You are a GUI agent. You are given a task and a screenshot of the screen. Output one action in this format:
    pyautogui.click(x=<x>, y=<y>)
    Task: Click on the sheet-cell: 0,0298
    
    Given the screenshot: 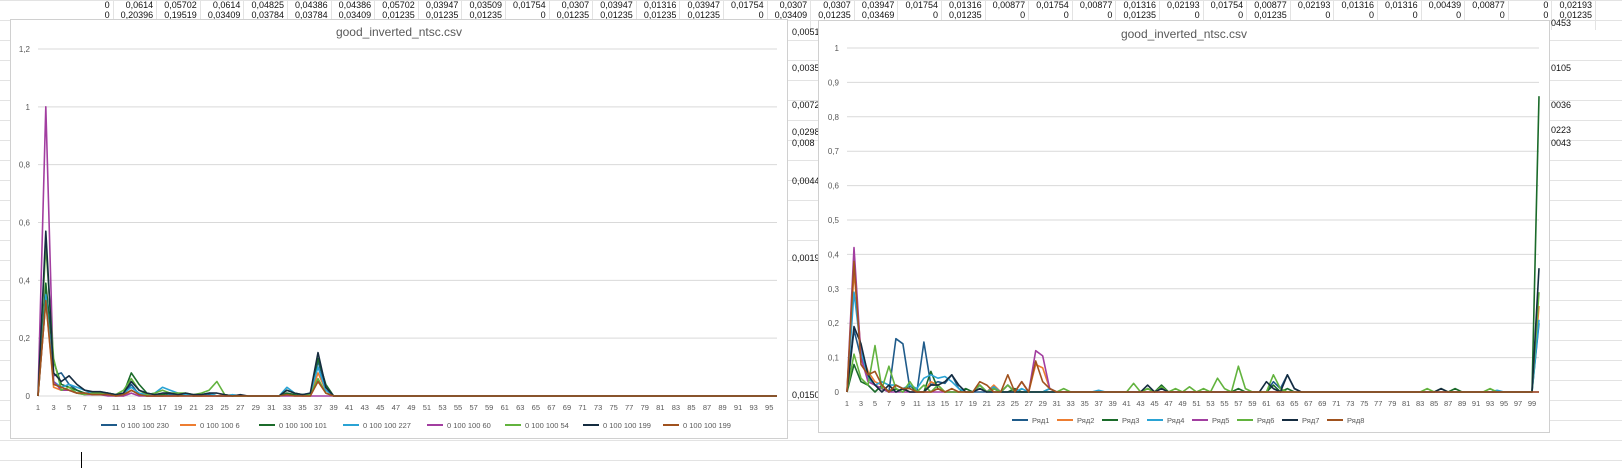 What is the action you would take?
    pyautogui.click(x=806, y=132)
    